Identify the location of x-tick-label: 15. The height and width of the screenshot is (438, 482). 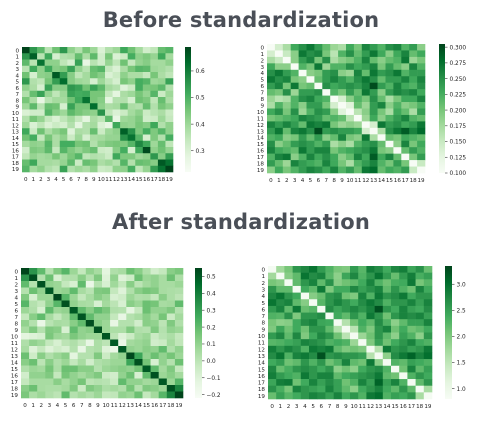
(147, 406).